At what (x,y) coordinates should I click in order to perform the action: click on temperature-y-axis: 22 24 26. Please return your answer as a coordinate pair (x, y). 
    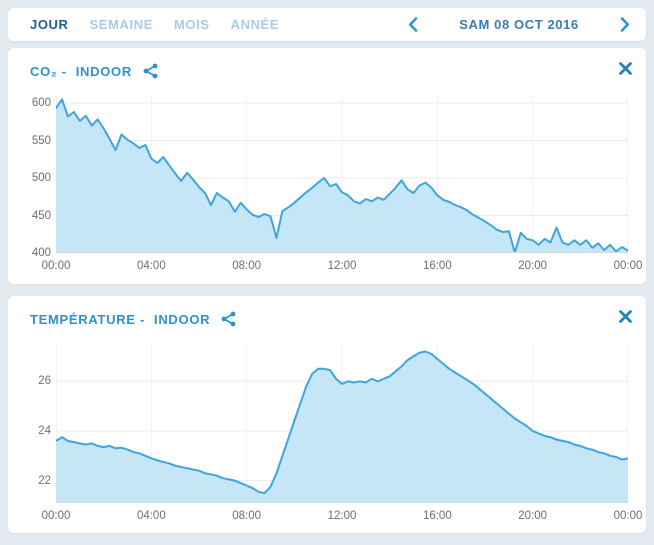
    Looking at the image, I should click on (29, 423).